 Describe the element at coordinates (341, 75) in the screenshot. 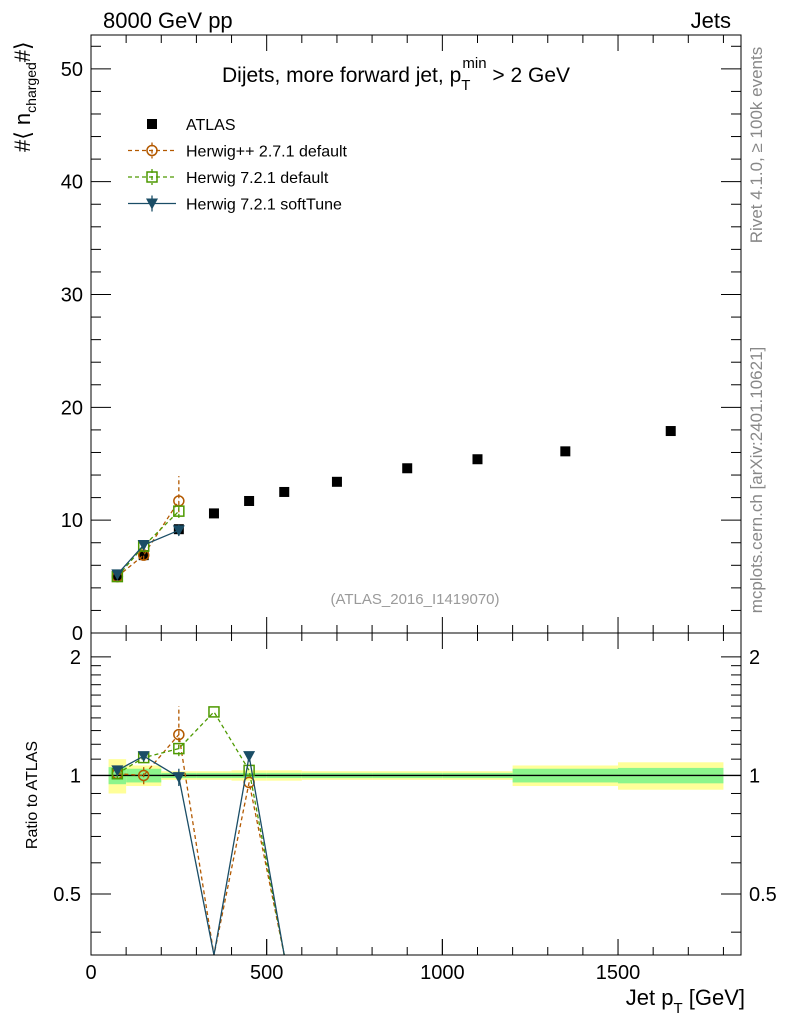

I see `chart-title-text: Dijets, more forward jet, p` at that location.